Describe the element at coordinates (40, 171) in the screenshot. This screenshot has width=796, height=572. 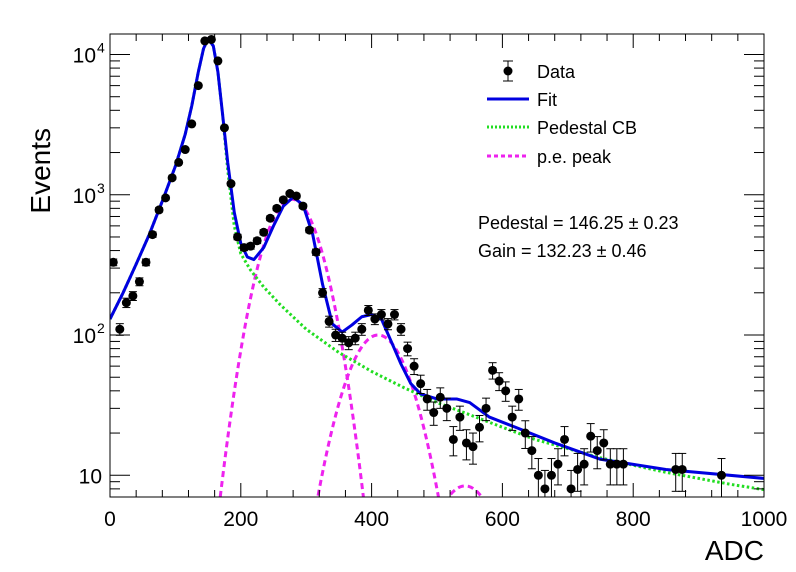
I see `y-axis-label: Events` at that location.